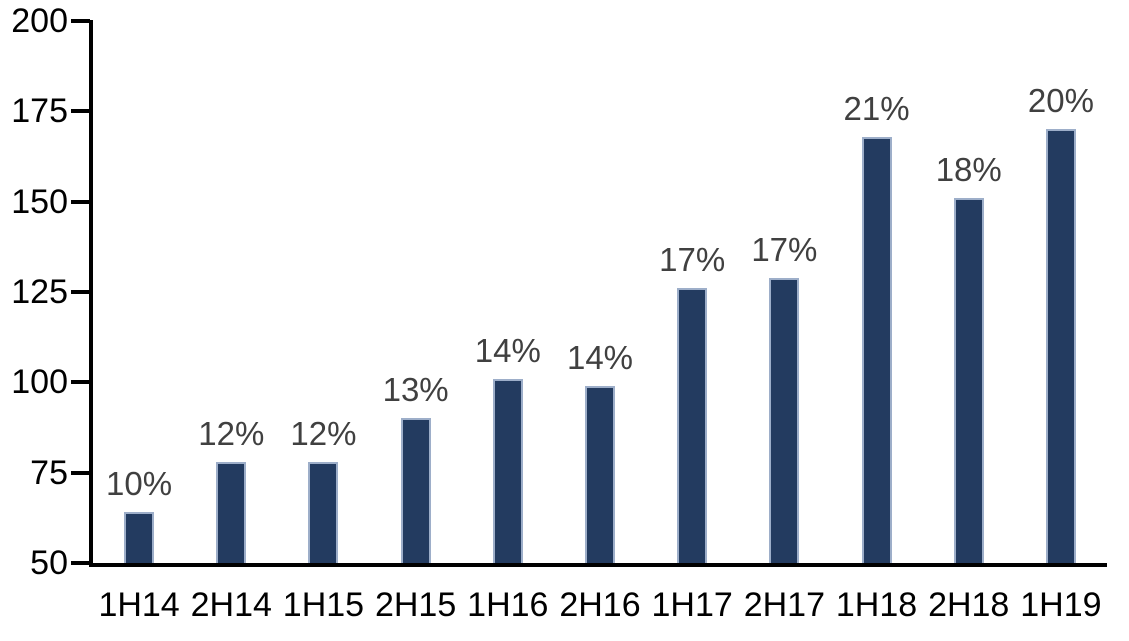 Image resolution: width=1129 pixels, height=641 pixels. What do you see at coordinates (139, 537) in the screenshot?
I see `bar-1H14` at bounding box center [139, 537].